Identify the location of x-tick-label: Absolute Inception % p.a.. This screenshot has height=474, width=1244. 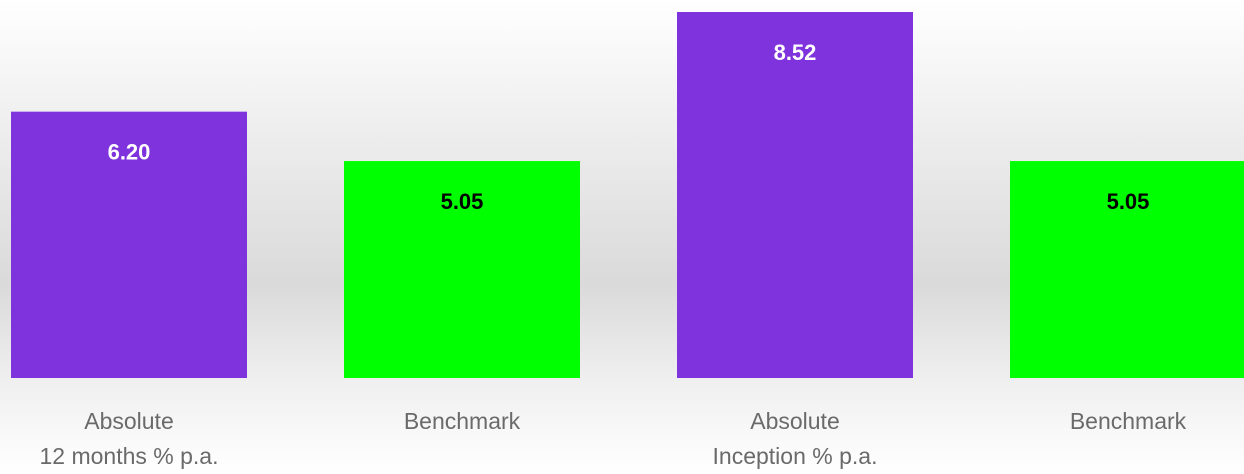
(795, 438).